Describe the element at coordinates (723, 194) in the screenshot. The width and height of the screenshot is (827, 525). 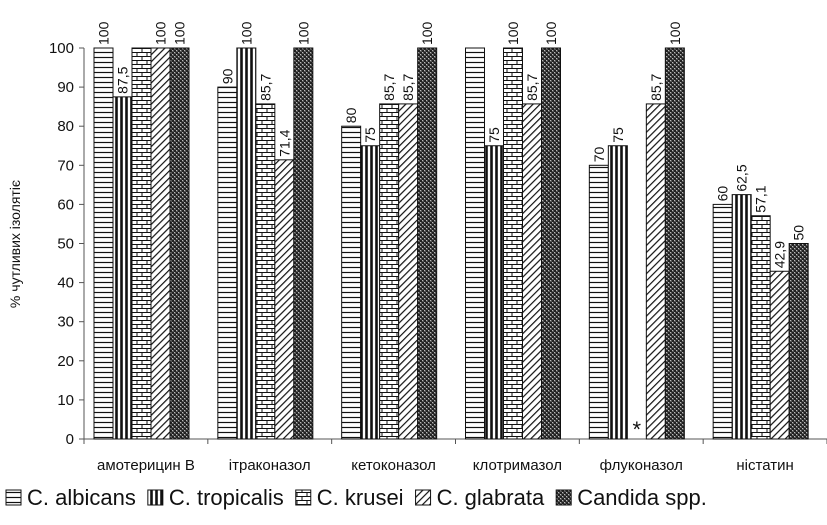
I see `data-label: 60` at that location.